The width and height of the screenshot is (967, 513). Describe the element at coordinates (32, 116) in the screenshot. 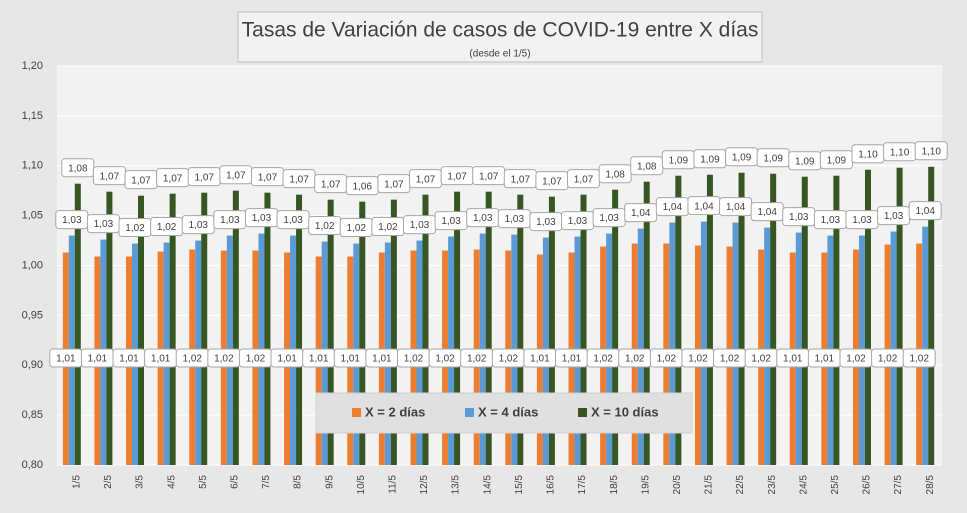

I see `y-tick-label: 1,15` at that location.